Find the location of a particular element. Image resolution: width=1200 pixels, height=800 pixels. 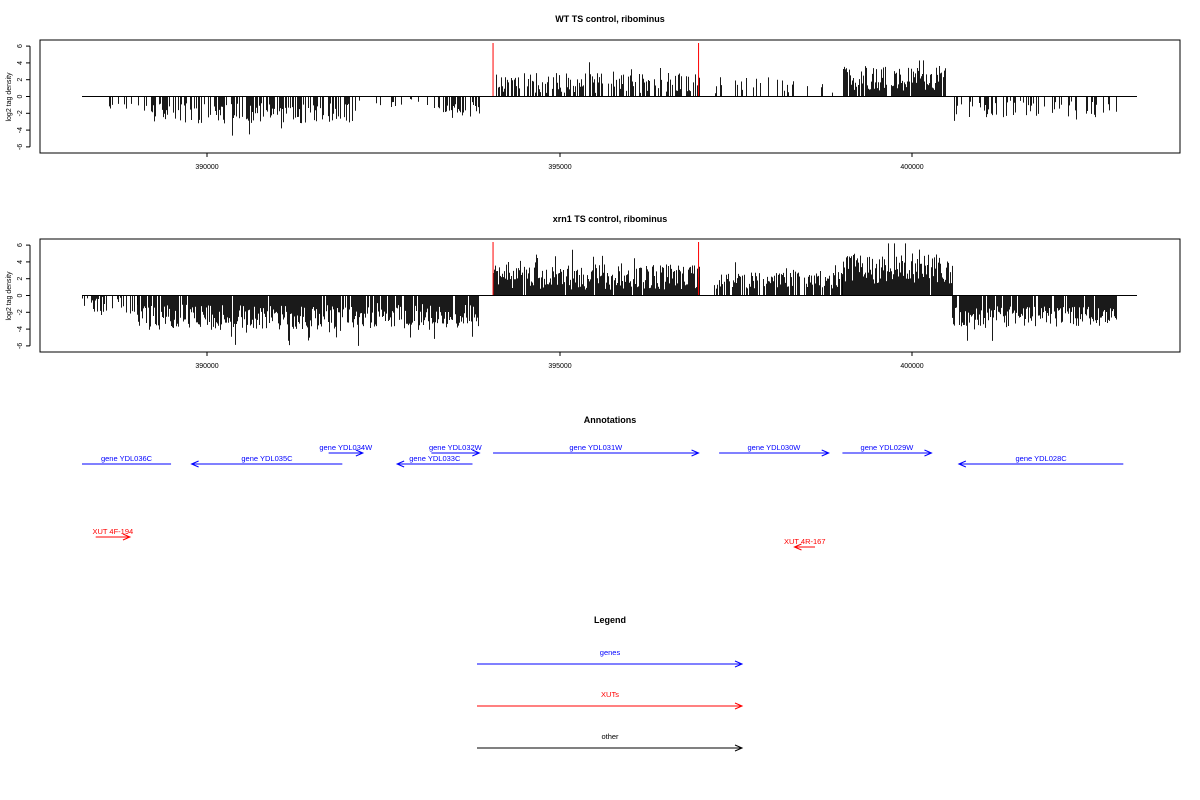

gene-label: gene YDL030W is located at coordinates (775, 447).